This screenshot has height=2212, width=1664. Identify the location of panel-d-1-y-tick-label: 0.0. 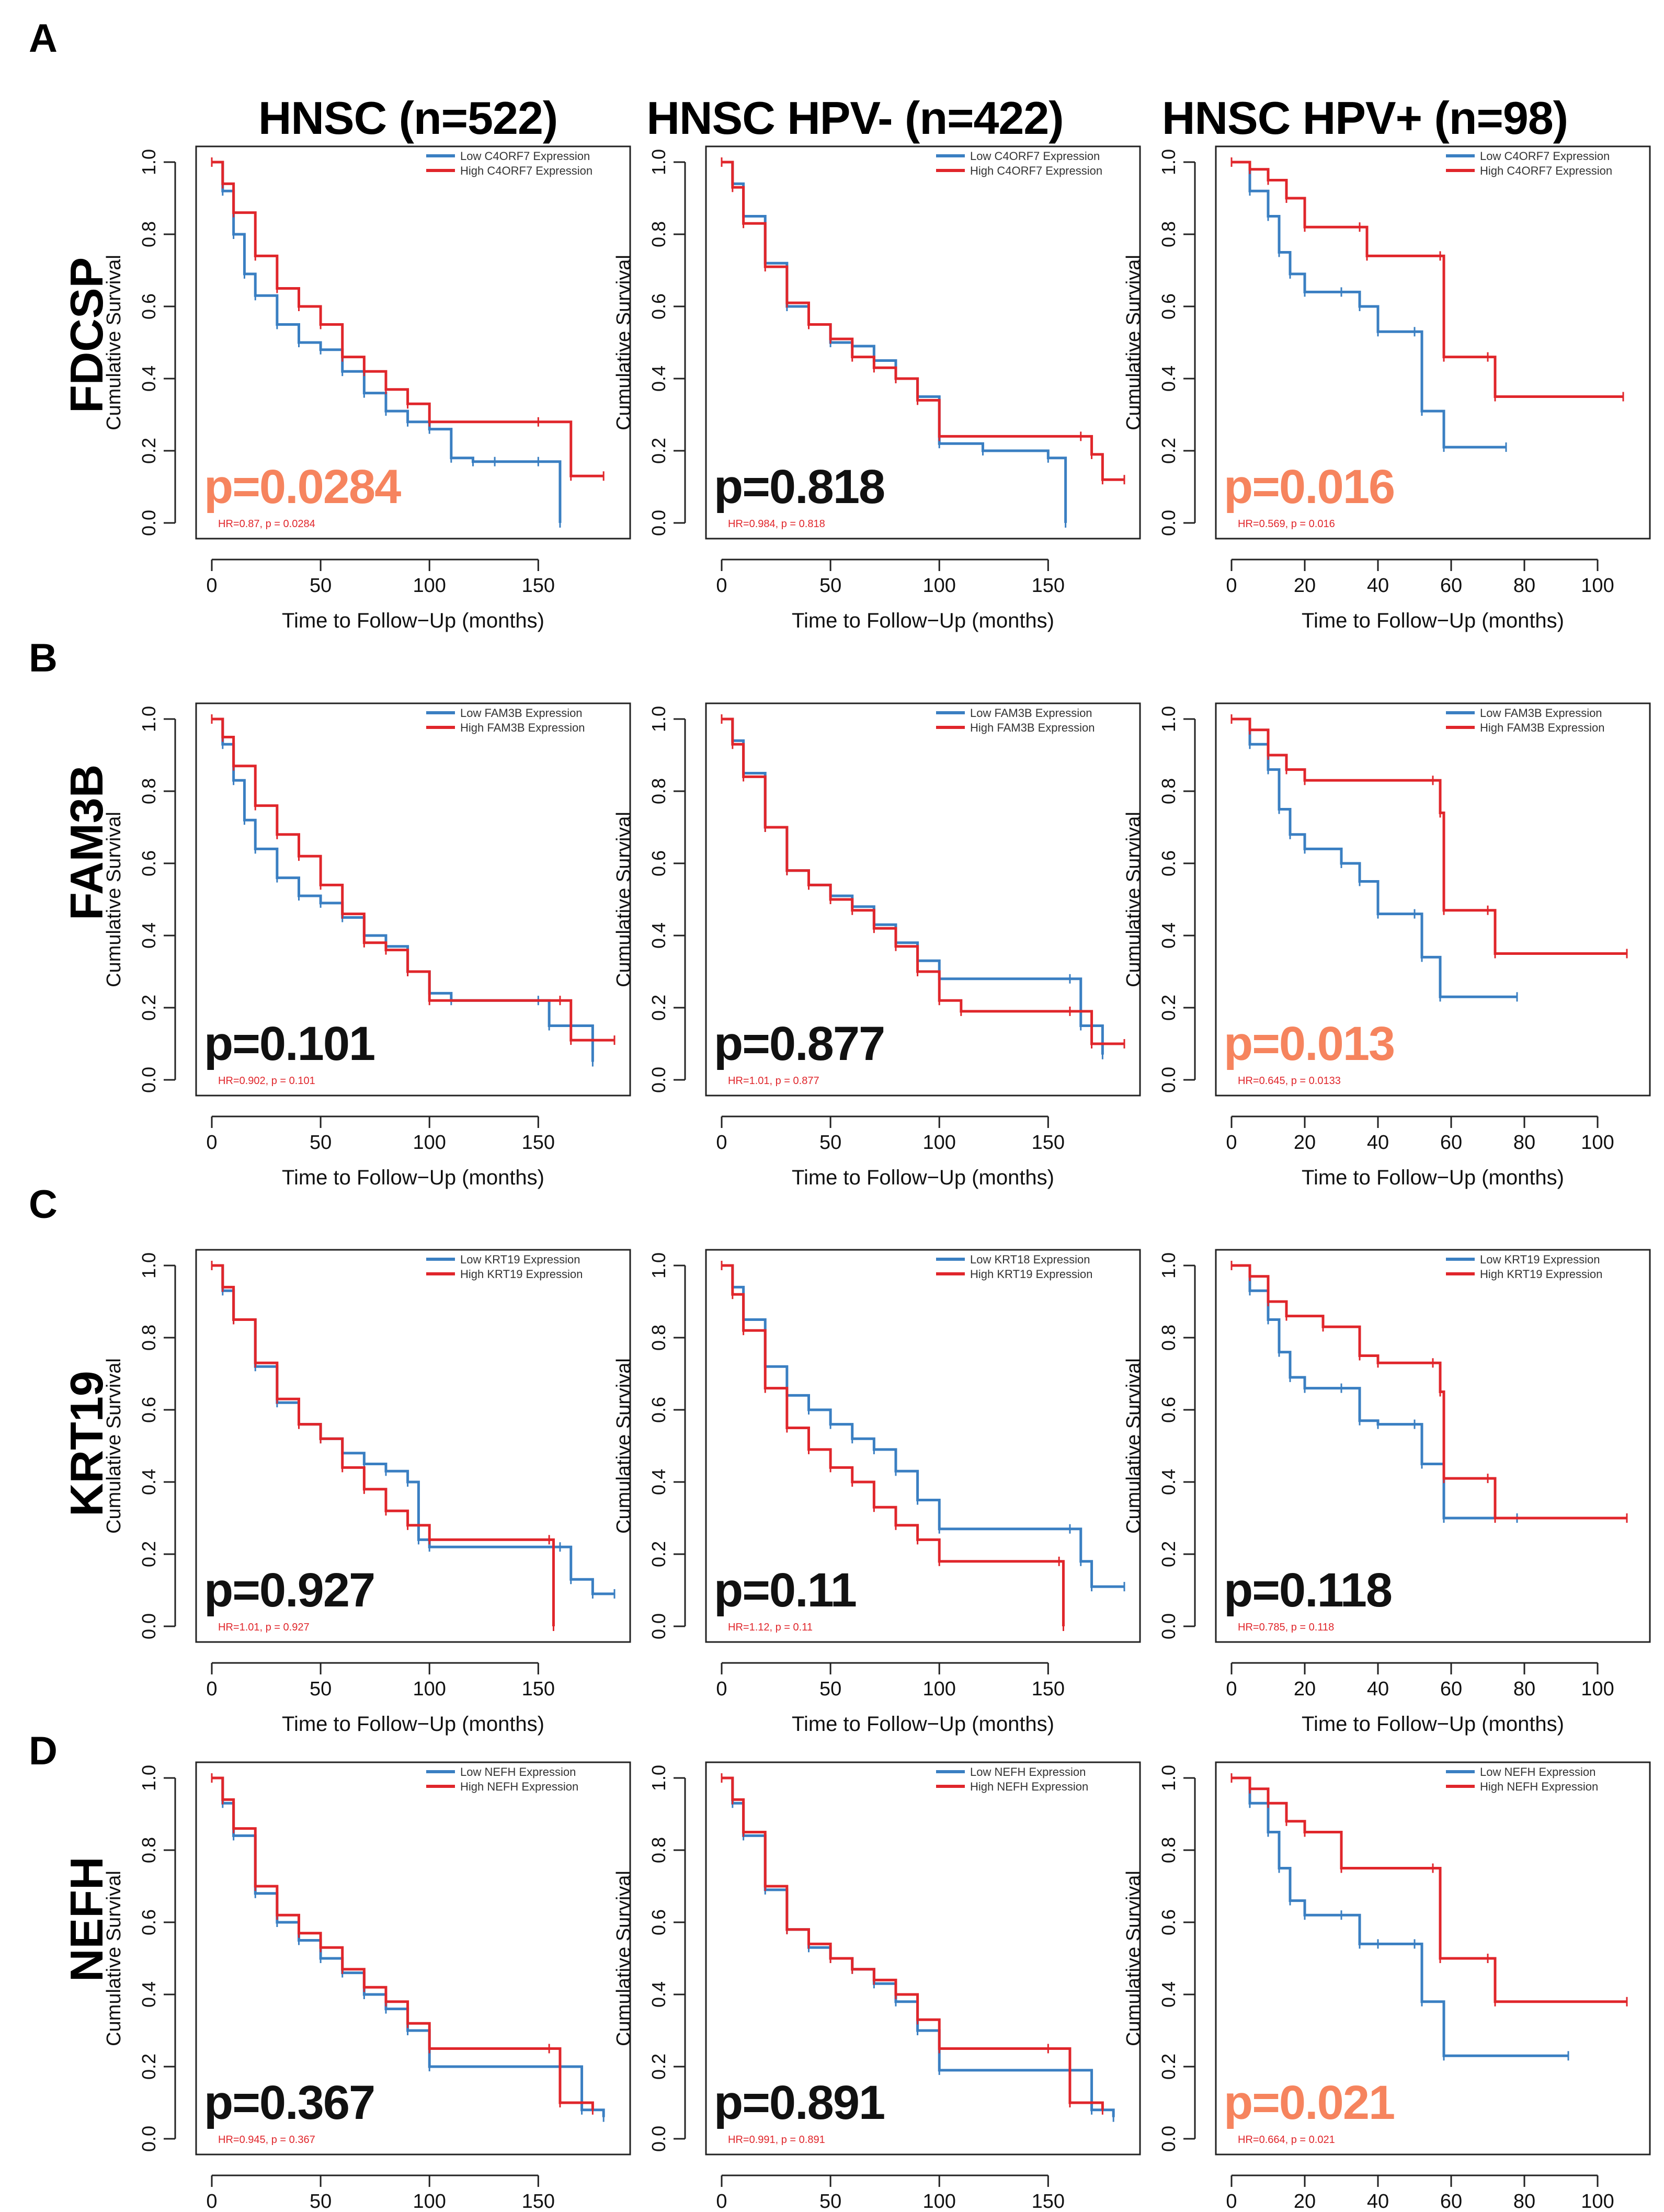
(148, 2139).